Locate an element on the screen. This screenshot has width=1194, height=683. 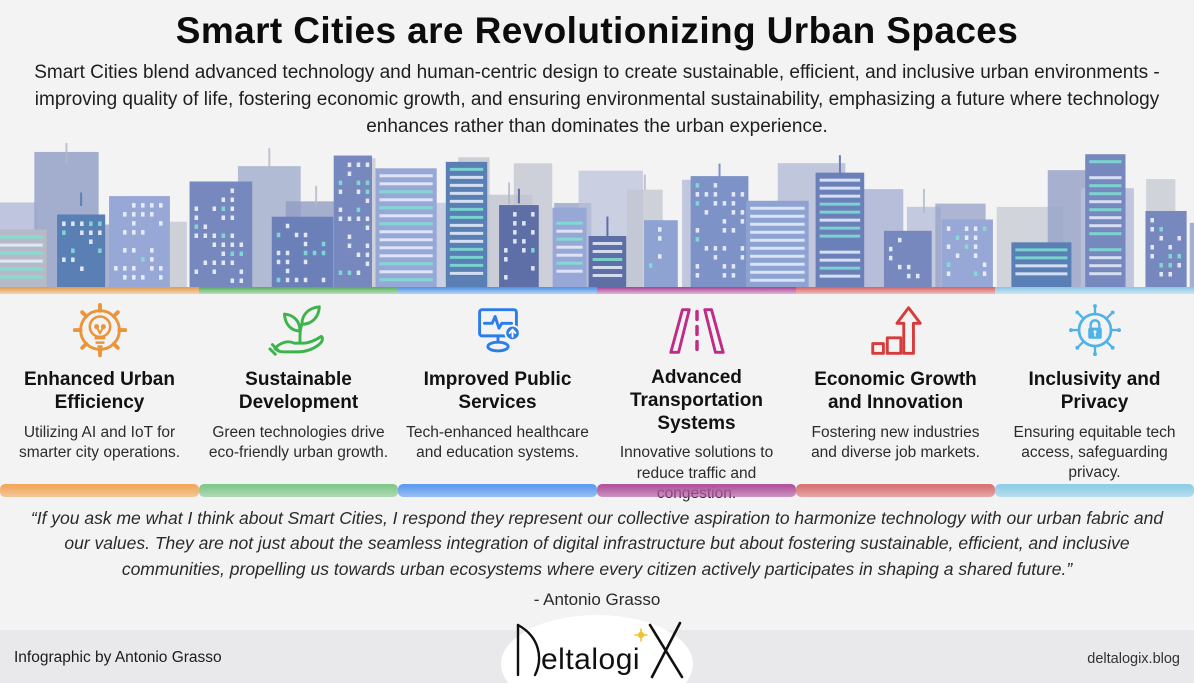
feature-title: Sustainable Development is located at coordinates (298, 391).